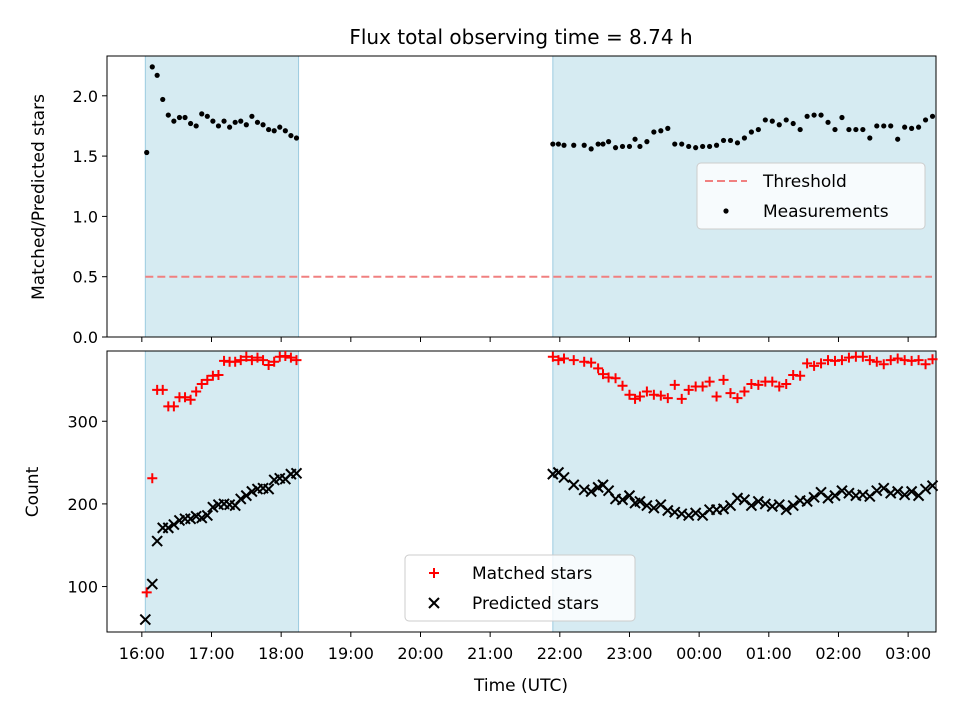 The image size is (960, 720). I want to click on ratio-y-ticks: 0.0 0.5 1.0 1.5 2.0, so click(90, 217).